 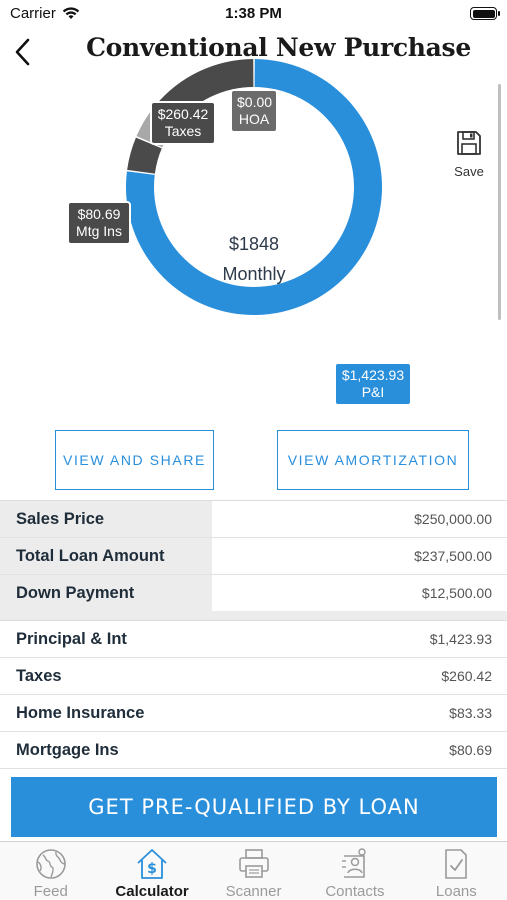 I want to click on section-divider, so click(x=253, y=615).